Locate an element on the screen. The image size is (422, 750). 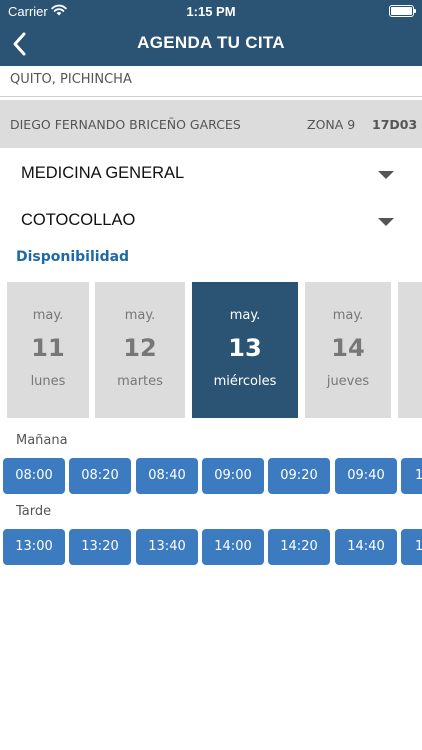
battery-icon is located at coordinates (402, 11).